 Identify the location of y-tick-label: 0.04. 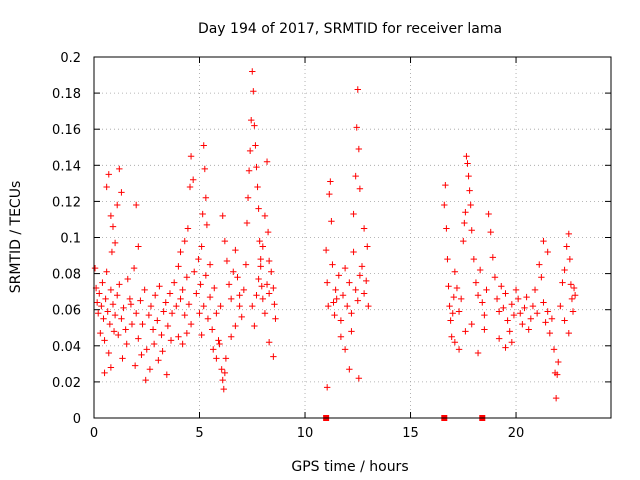
(66, 347).